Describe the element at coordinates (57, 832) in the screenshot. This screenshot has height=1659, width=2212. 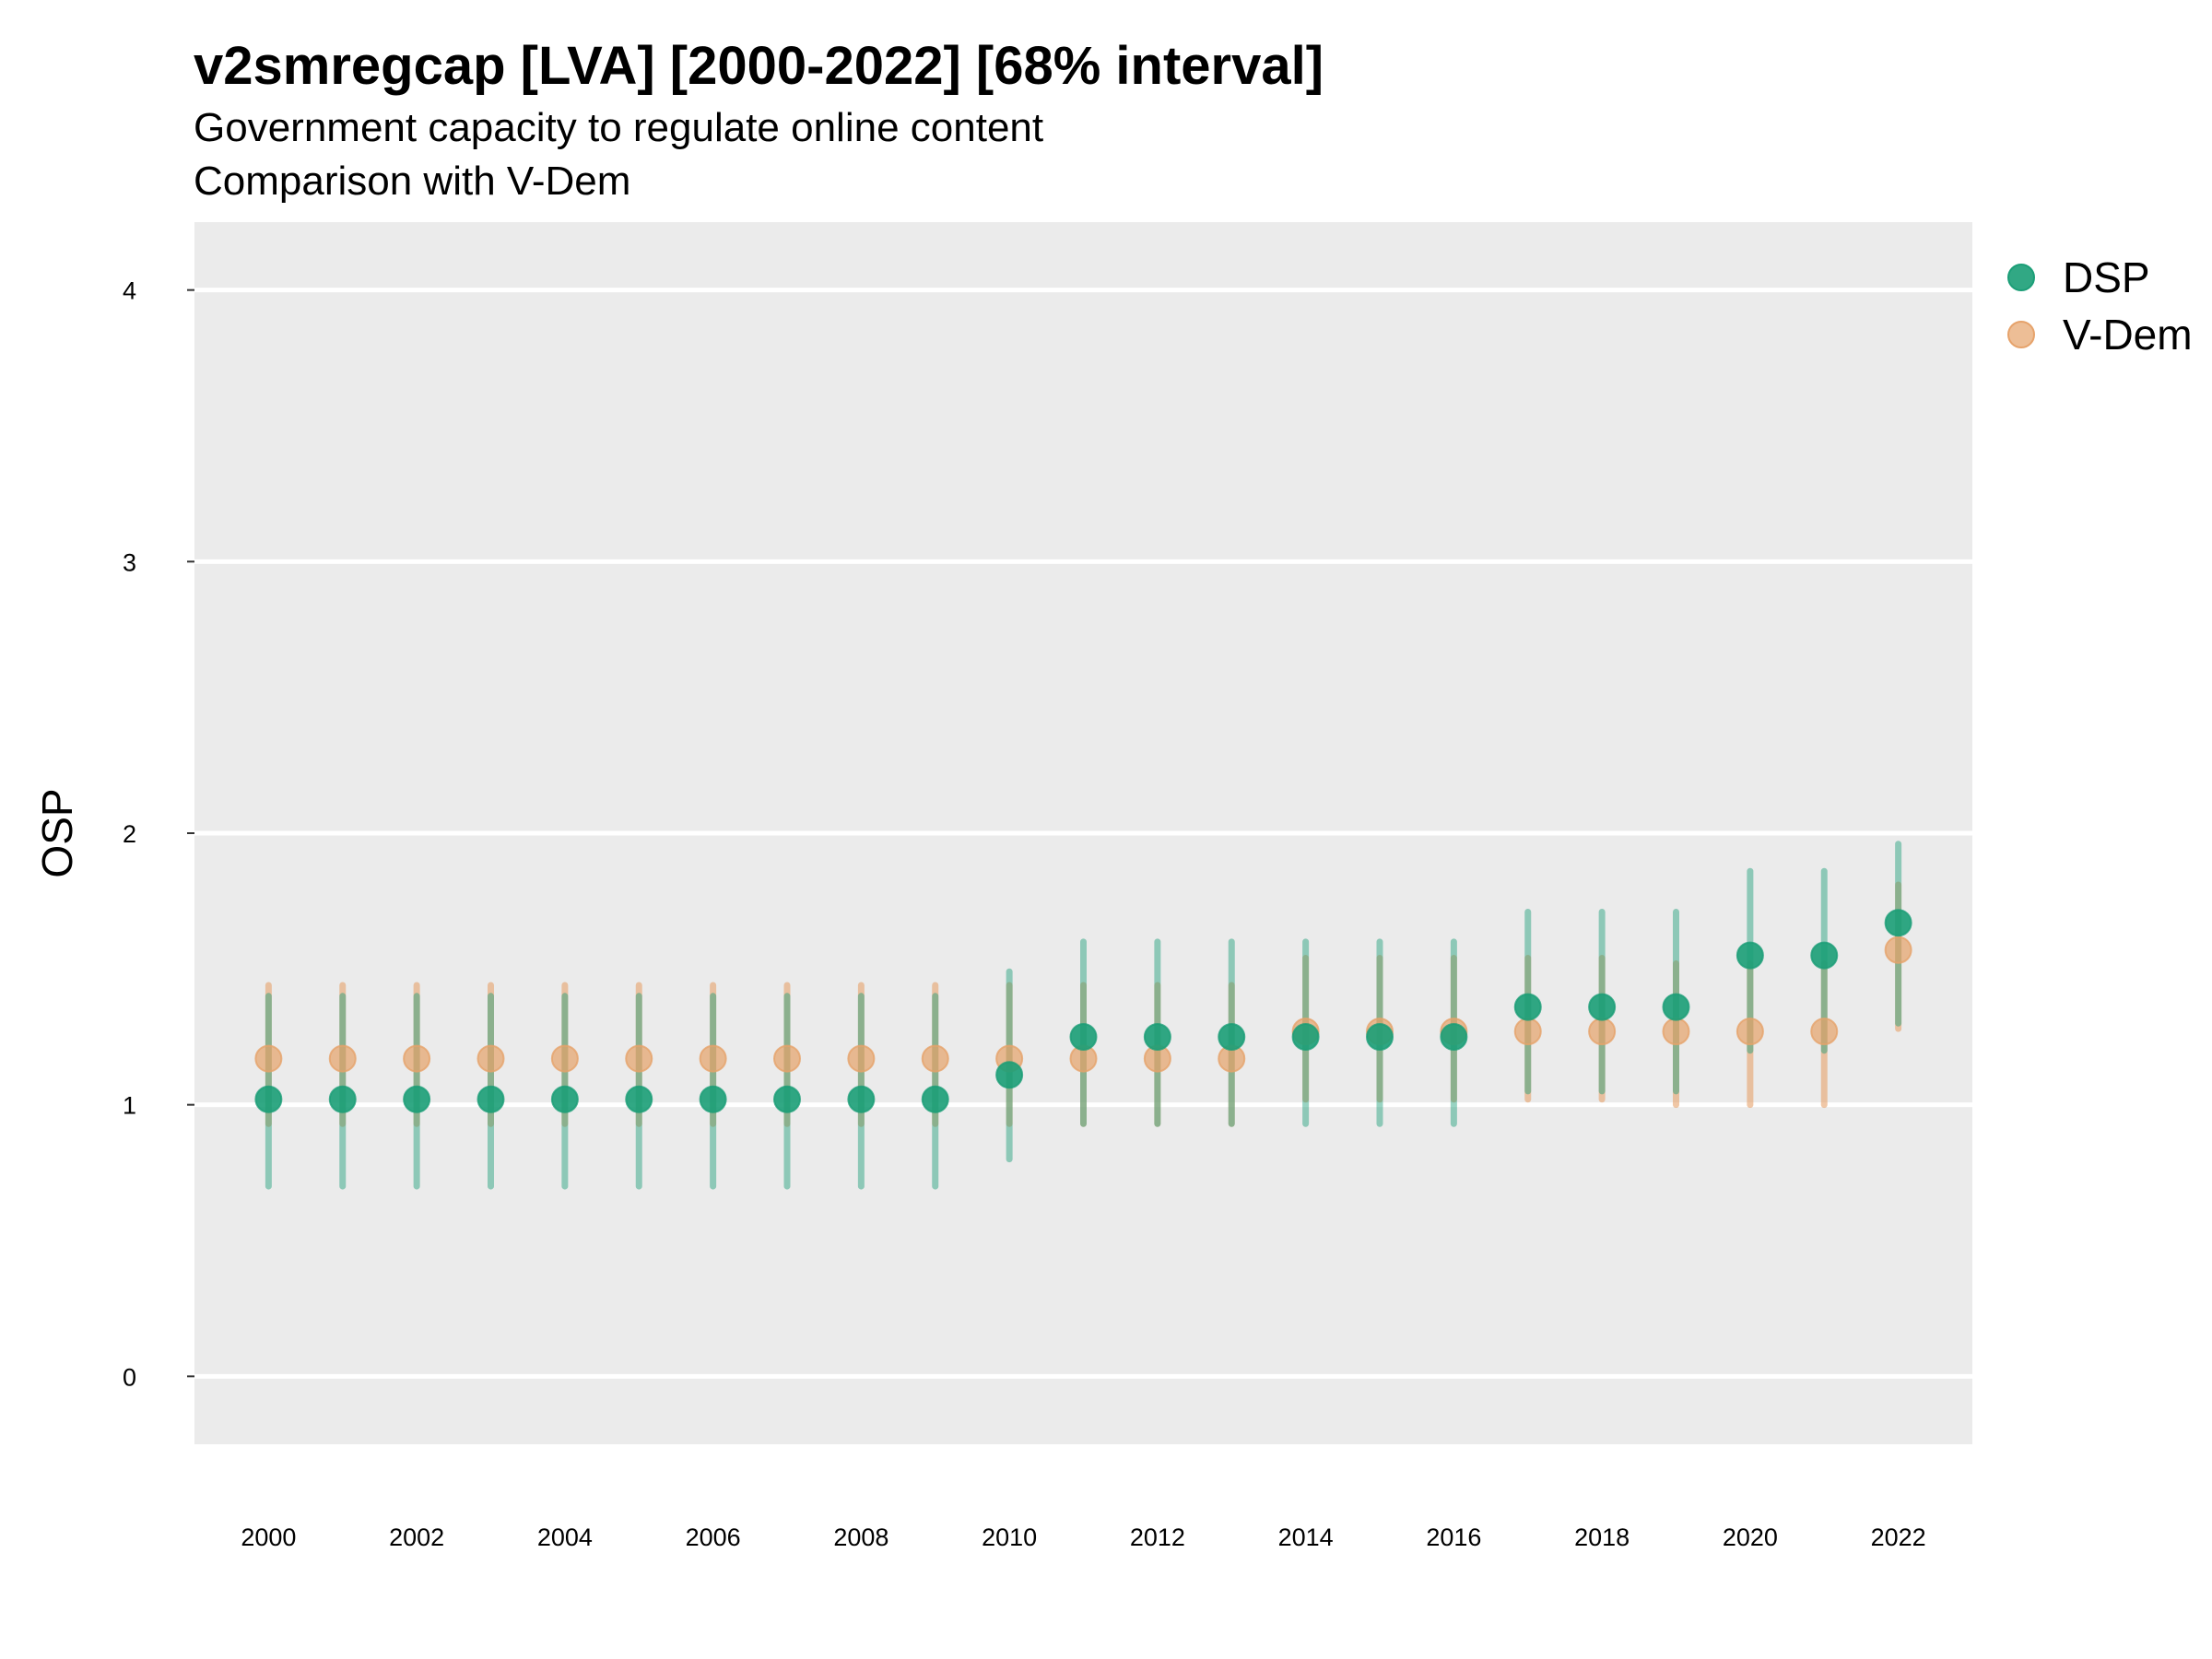
I see `y-axis-title: OSP` at that location.